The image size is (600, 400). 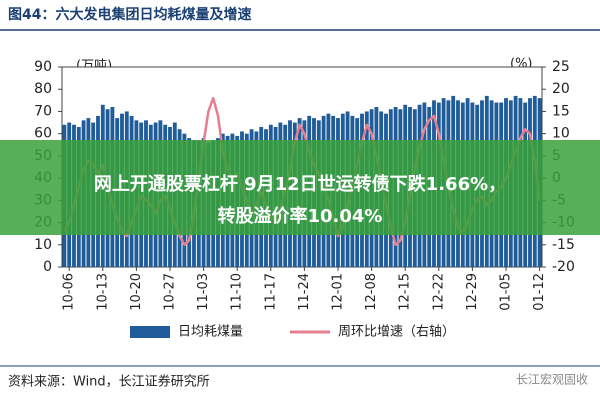 I want to click on legend-swatch, so click(x=150, y=332).